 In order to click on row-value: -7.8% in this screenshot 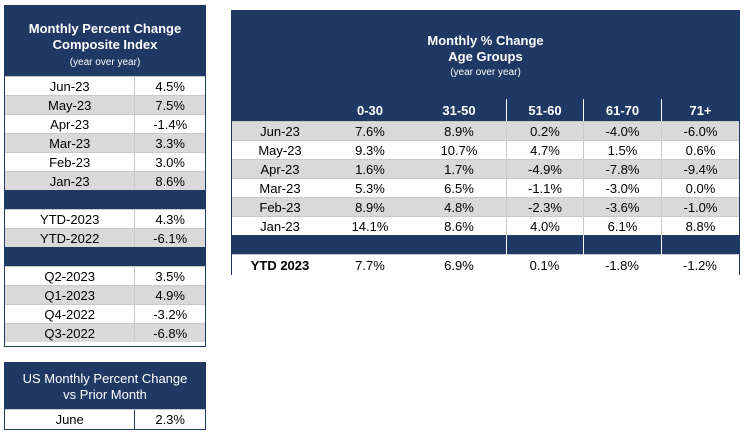, I will do `click(622, 169)`.